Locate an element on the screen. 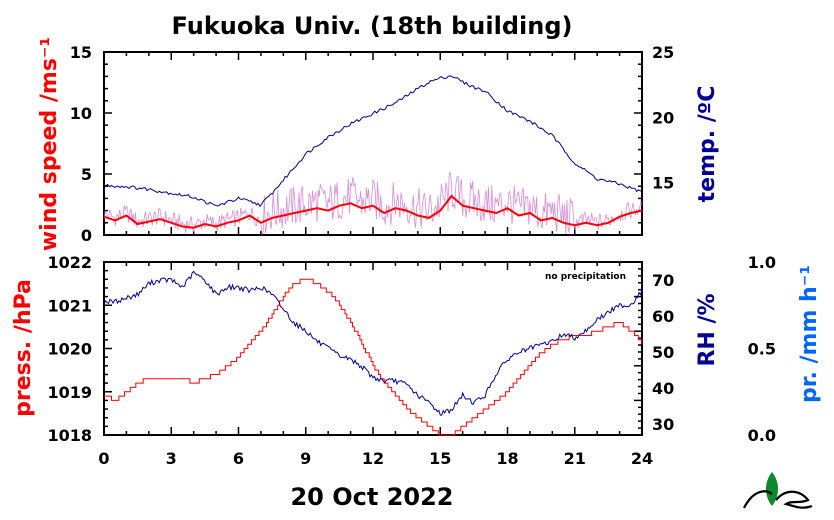  rh-tick-label: 40 is located at coordinates (663, 388).